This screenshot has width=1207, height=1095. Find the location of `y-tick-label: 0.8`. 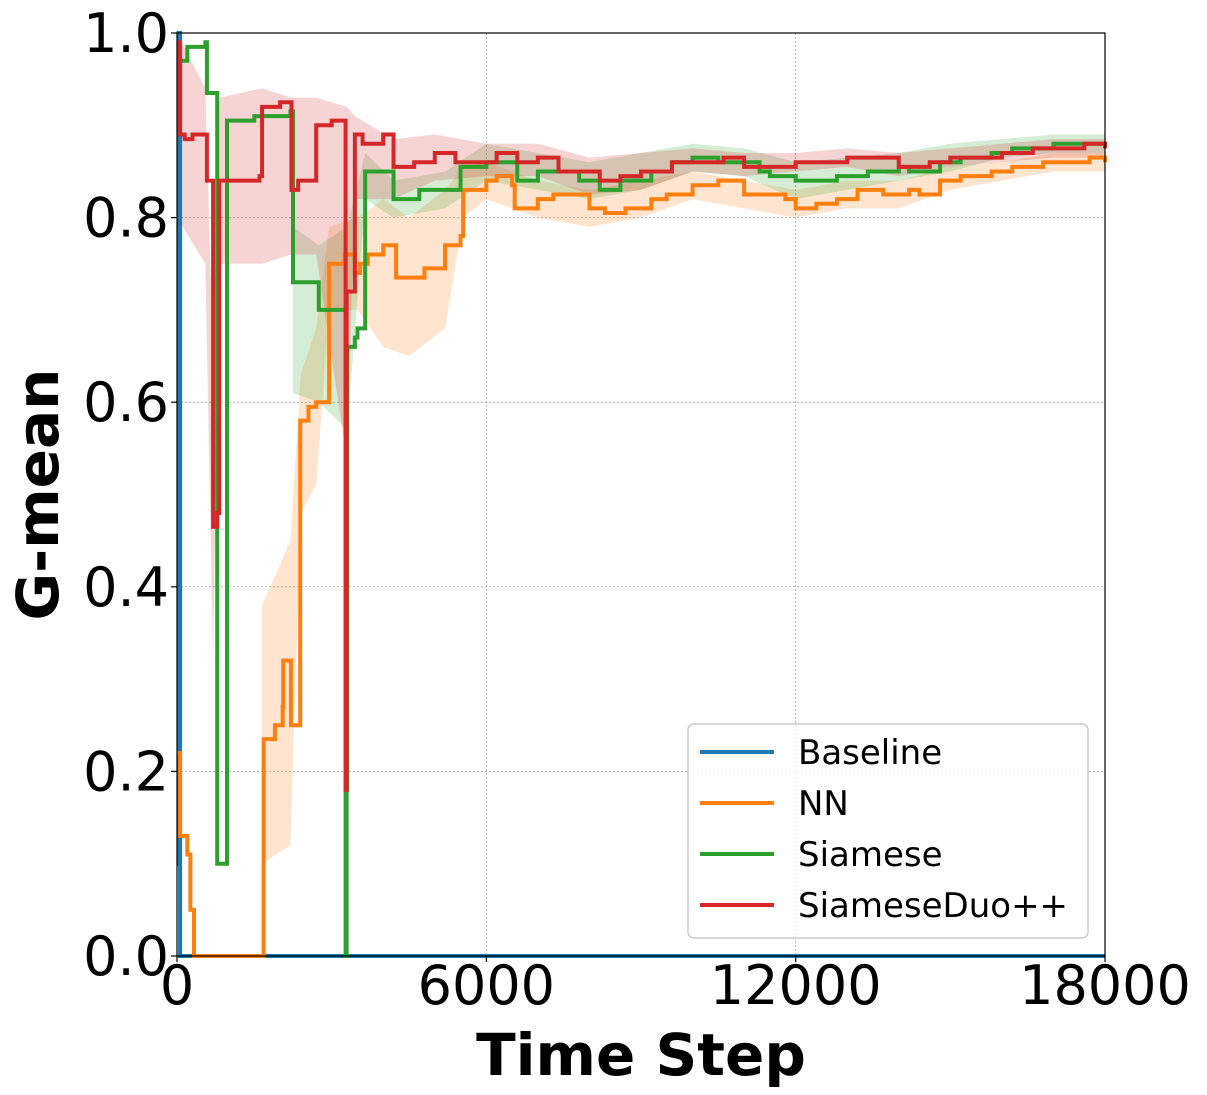

y-tick-label: 0.8 is located at coordinates (126, 218).